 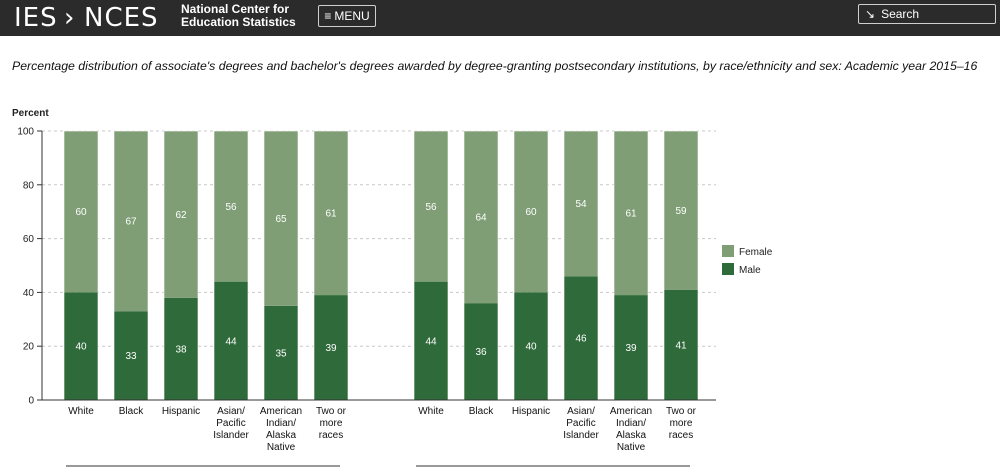 I want to click on y-tick-label: 20, so click(x=29, y=347).